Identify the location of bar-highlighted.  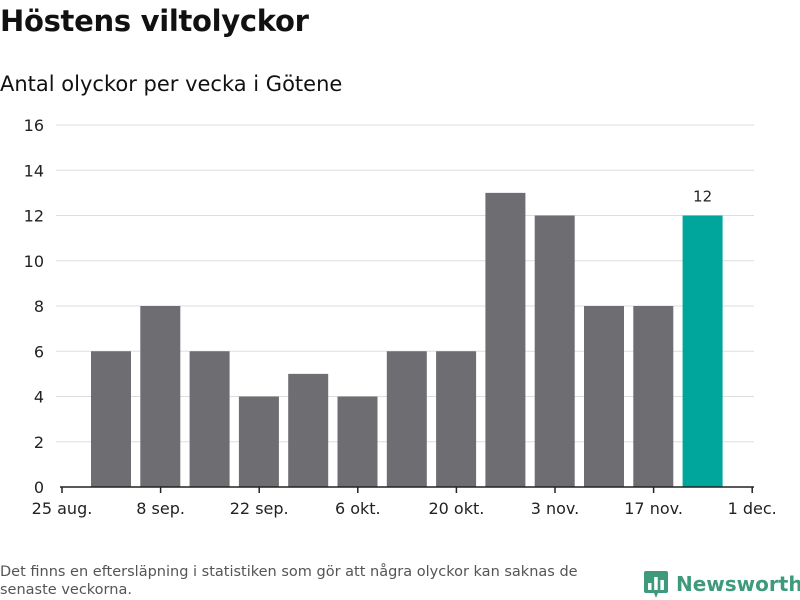
(702, 351).